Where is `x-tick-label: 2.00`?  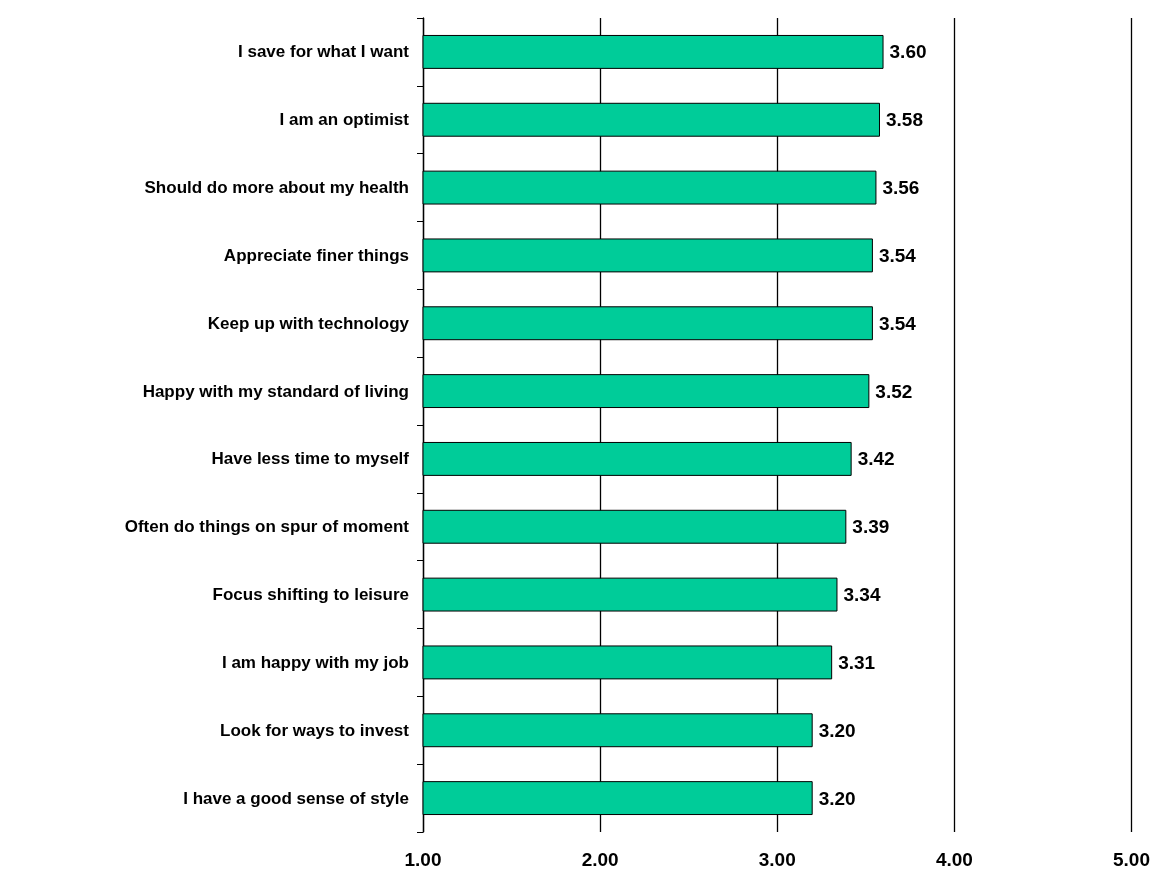 x-tick-label: 2.00 is located at coordinates (600, 859).